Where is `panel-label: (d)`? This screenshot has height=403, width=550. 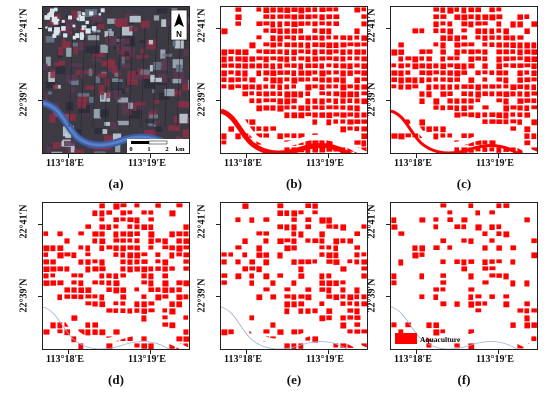 panel-label: (d) is located at coordinates (116, 379).